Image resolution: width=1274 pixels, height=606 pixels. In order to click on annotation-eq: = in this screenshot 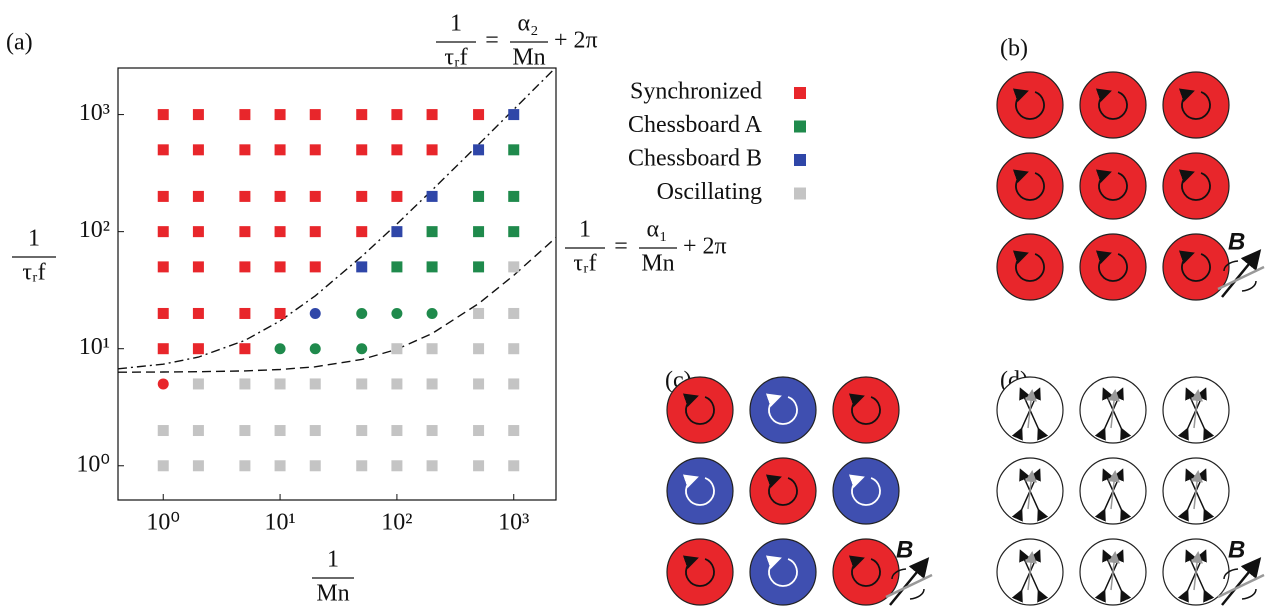, I will do `click(492, 41)`.